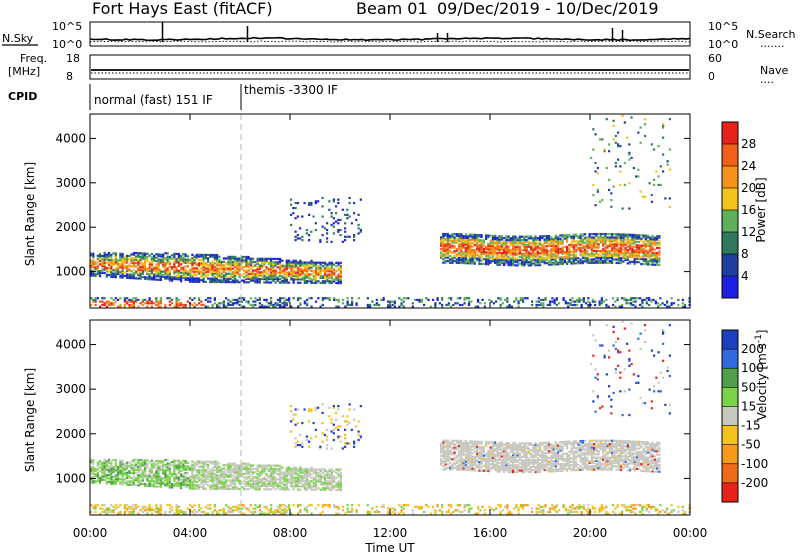 This screenshot has height=554, width=800. Describe the element at coordinates (771, 34) in the screenshot. I see `nsearch-label: N.Search` at that location.